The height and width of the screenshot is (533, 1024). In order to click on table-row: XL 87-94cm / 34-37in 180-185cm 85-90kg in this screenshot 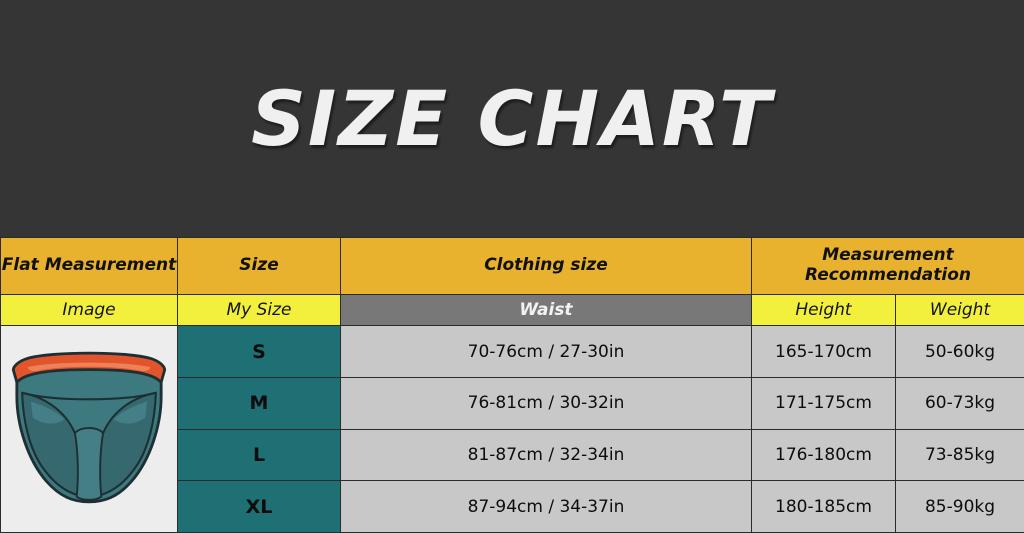, I will do `click(512, 506)`.